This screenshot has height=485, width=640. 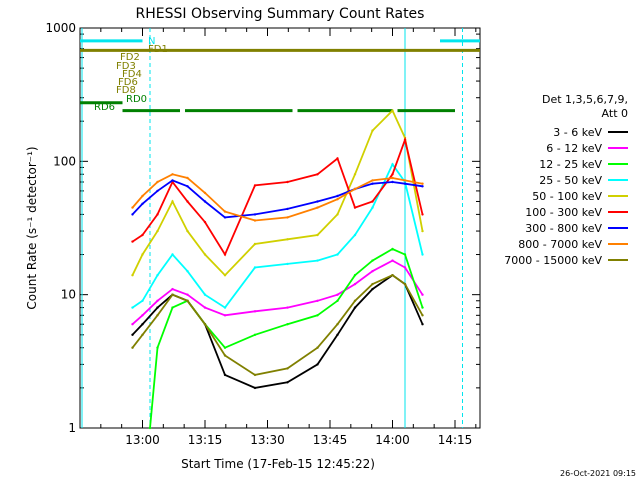 I want to click on x-tick-label: 13:15, so click(x=205, y=440).